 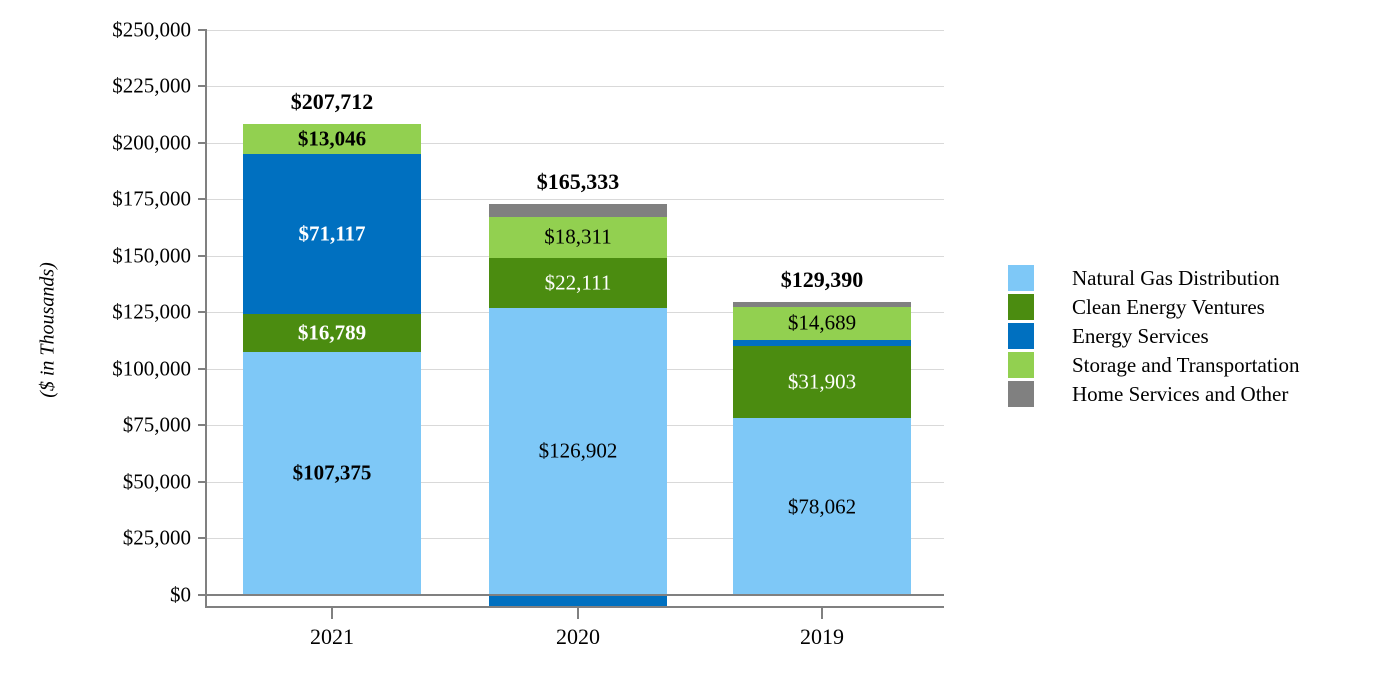 I want to click on y-axis-tick-label: $150,000, so click(x=151, y=255).